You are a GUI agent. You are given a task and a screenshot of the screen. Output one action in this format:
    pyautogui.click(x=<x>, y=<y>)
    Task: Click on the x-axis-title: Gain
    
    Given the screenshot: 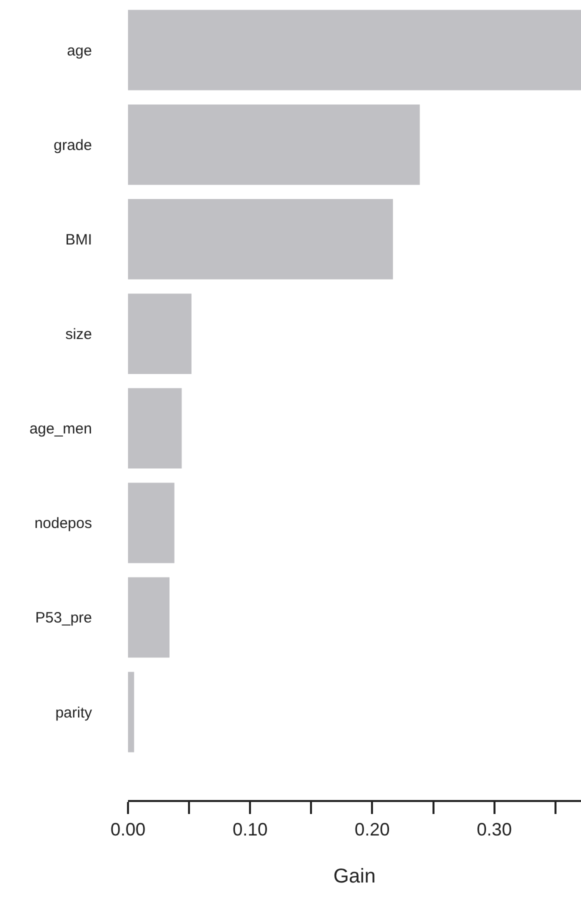 What is the action you would take?
    pyautogui.click(x=354, y=876)
    